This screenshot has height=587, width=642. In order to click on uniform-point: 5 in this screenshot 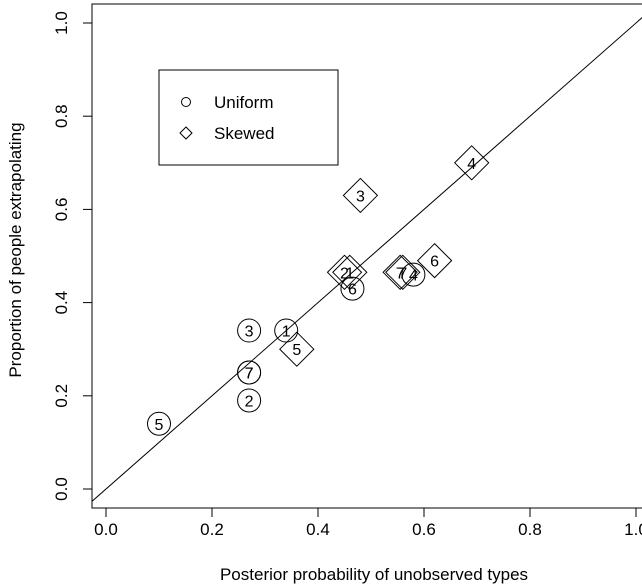, I will do `click(159, 423)`.